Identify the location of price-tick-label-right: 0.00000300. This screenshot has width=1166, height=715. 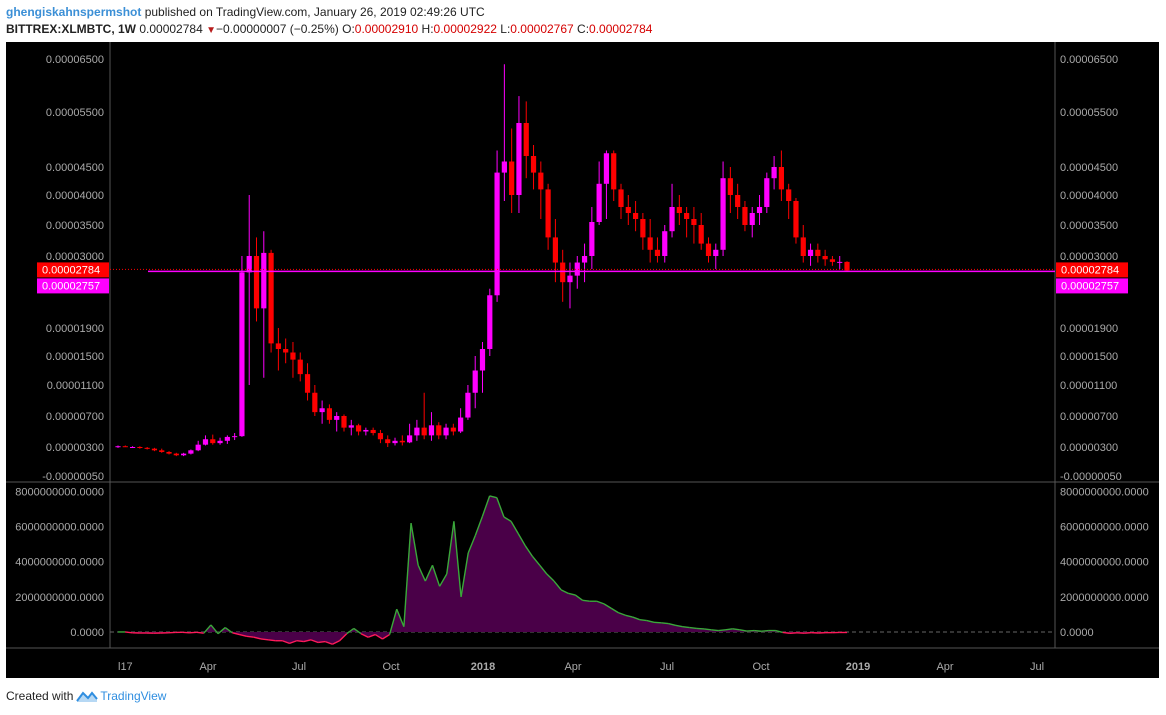
(1089, 448).